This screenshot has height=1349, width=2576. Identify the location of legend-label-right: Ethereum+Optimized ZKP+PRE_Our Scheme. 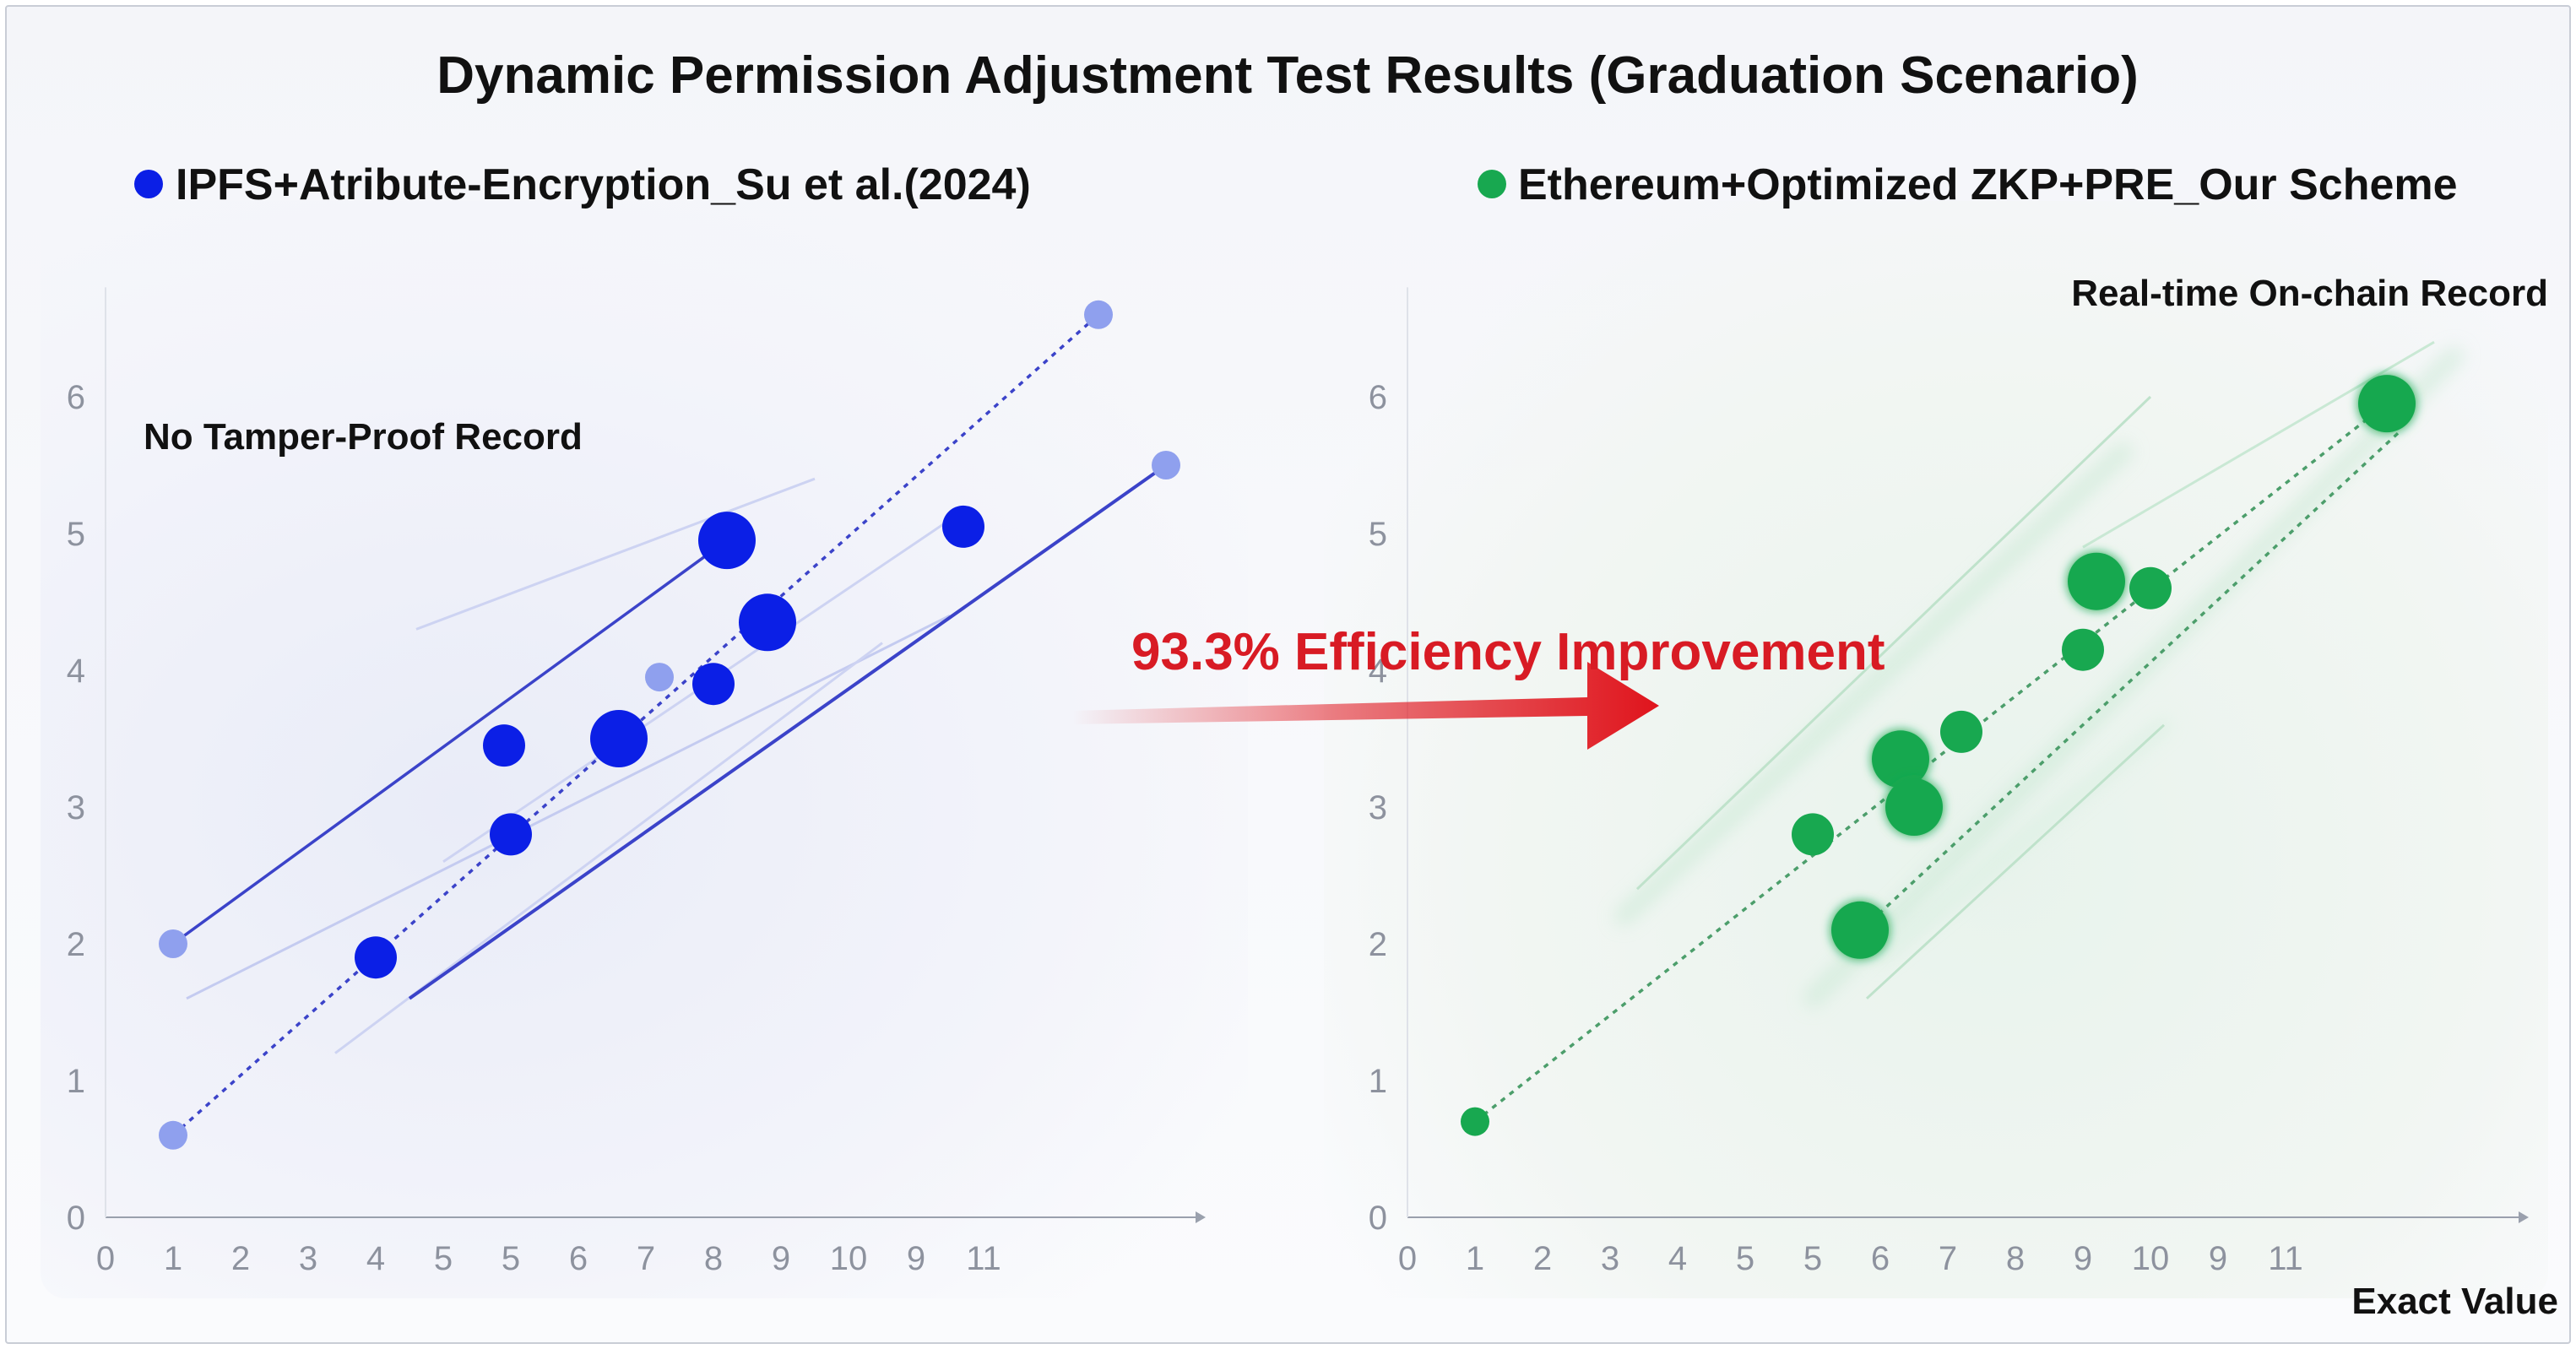
(1988, 185).